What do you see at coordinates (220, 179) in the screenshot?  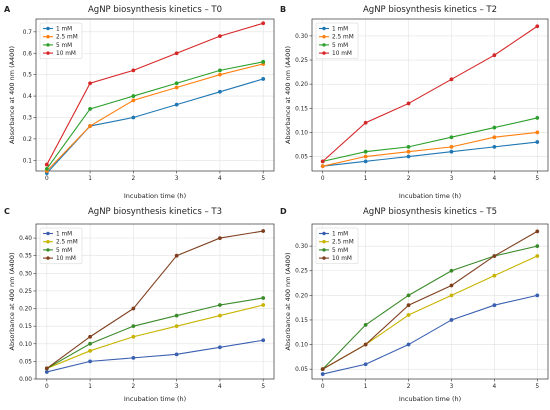 I see `x-tick-label: 4` at bounding box center [220, 179].